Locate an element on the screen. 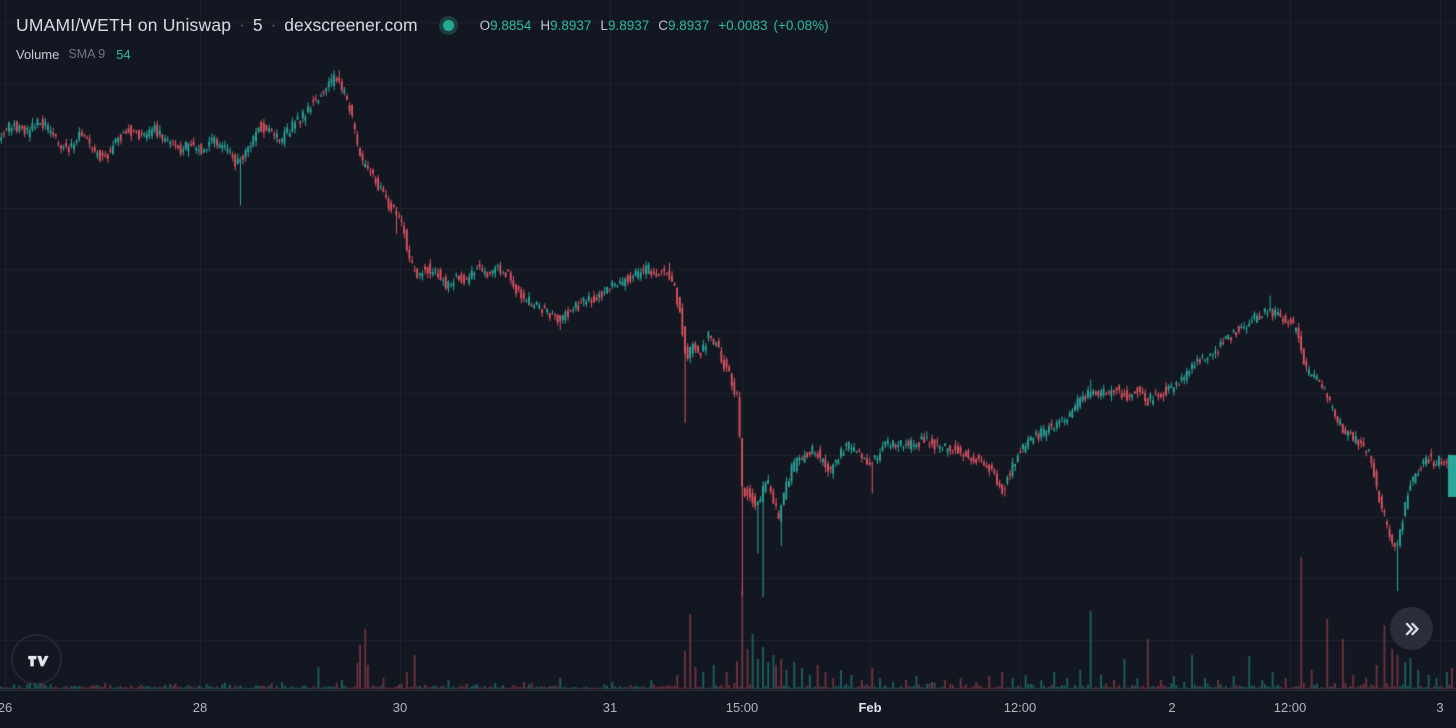  time-axis-label: 30 is located at coordinates (400, 707).